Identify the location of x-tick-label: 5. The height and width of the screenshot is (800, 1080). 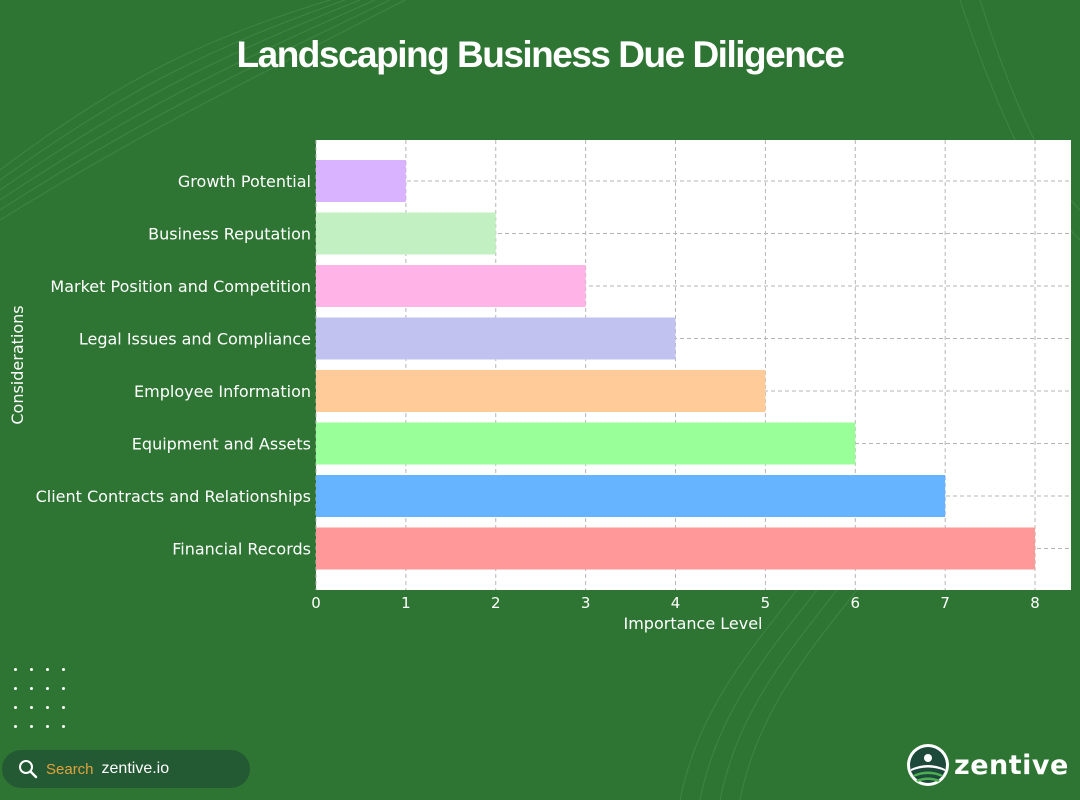
(766, 603).